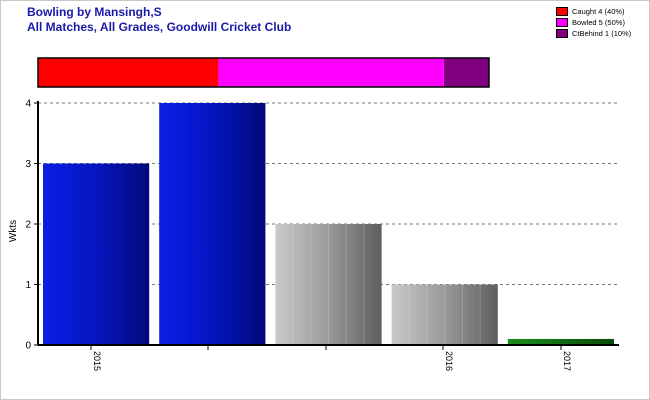 This screenshot has height=400, width=650. I want to click on legend-label-caught: Caught 4 (40%), so click(598, 11).